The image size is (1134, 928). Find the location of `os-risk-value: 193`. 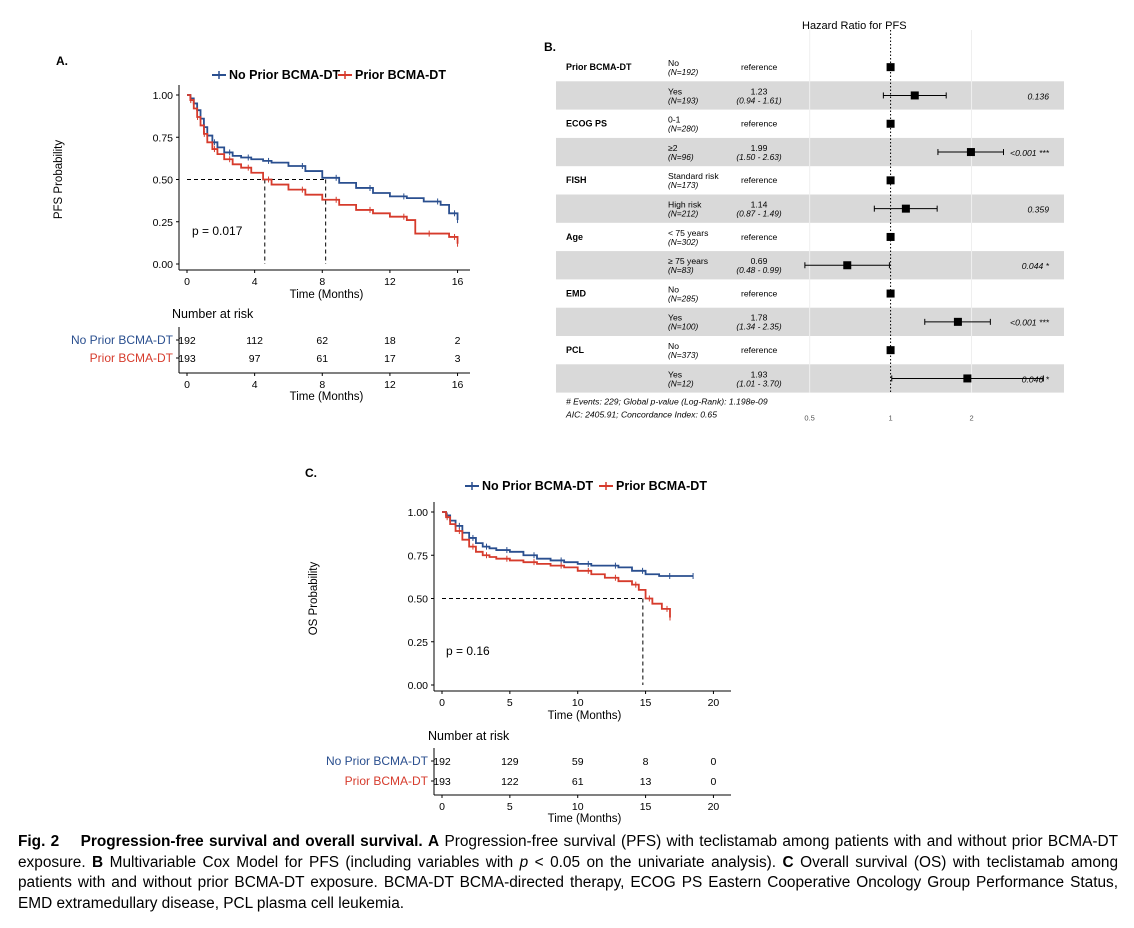

os-risk-value: 193 is located at coordinates (442, 782).